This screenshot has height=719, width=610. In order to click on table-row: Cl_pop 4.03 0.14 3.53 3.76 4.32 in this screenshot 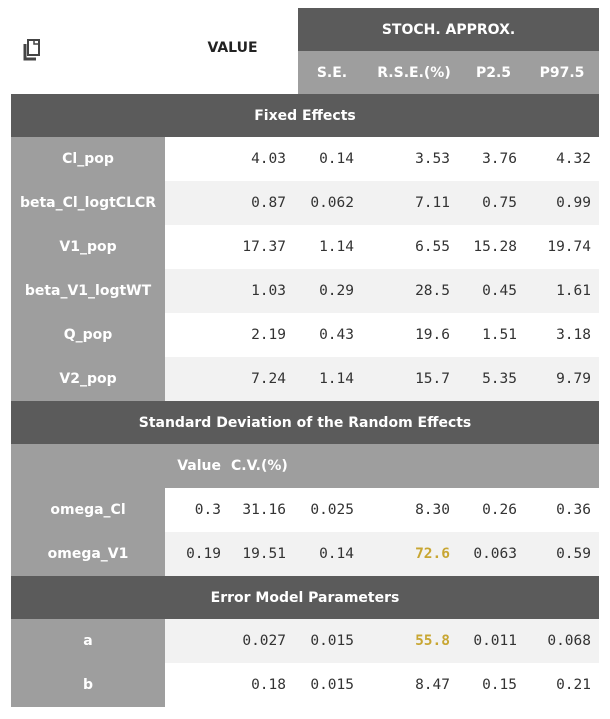, I will do `click(305, 159)`.